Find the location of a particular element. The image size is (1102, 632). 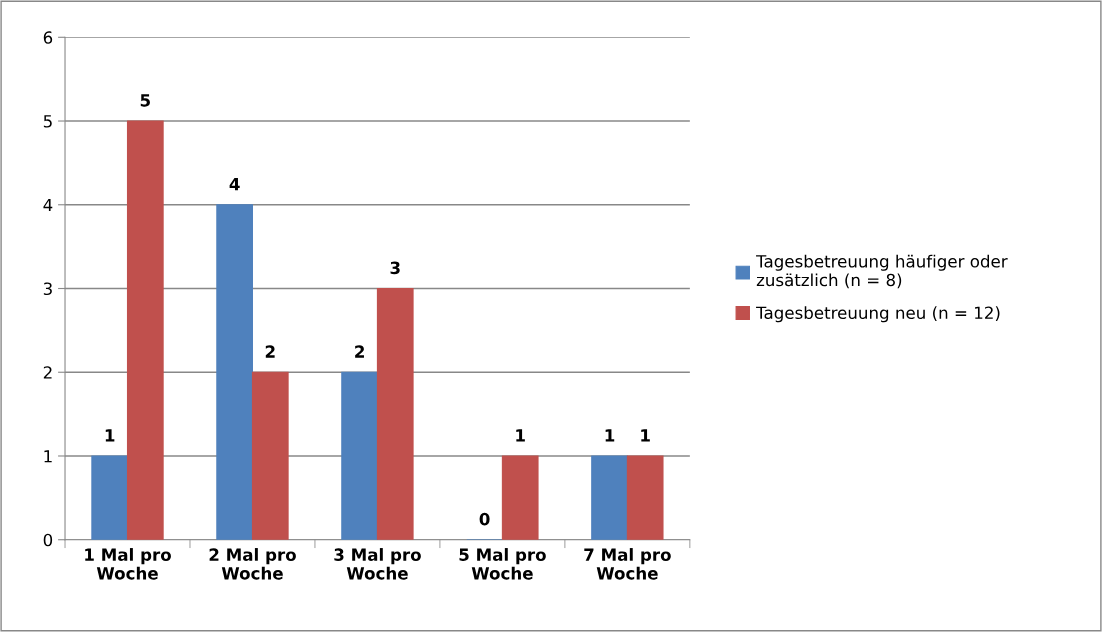

y-tick-label: 6 is located at coordinates (48, 37).